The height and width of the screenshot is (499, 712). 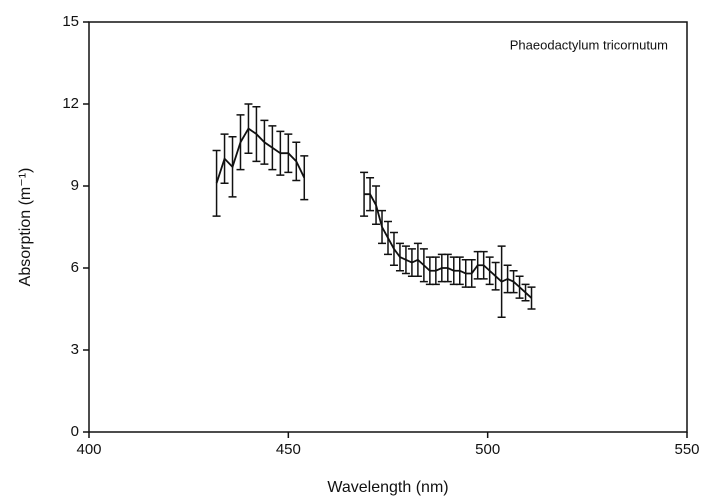 What do you see at coordinates (75, 185) in the screenshot?
I see `y-tick-label: 9` at bounding box center [75, 185].